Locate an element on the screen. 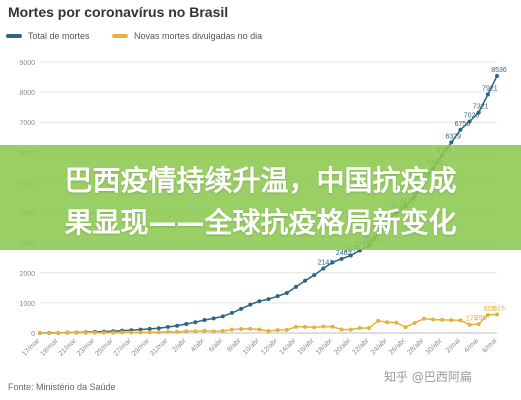 This screenshot has width=521, height=400. legend-item-novas: Novas mortes divulgadas no dia is located at coordinates (187, 36).